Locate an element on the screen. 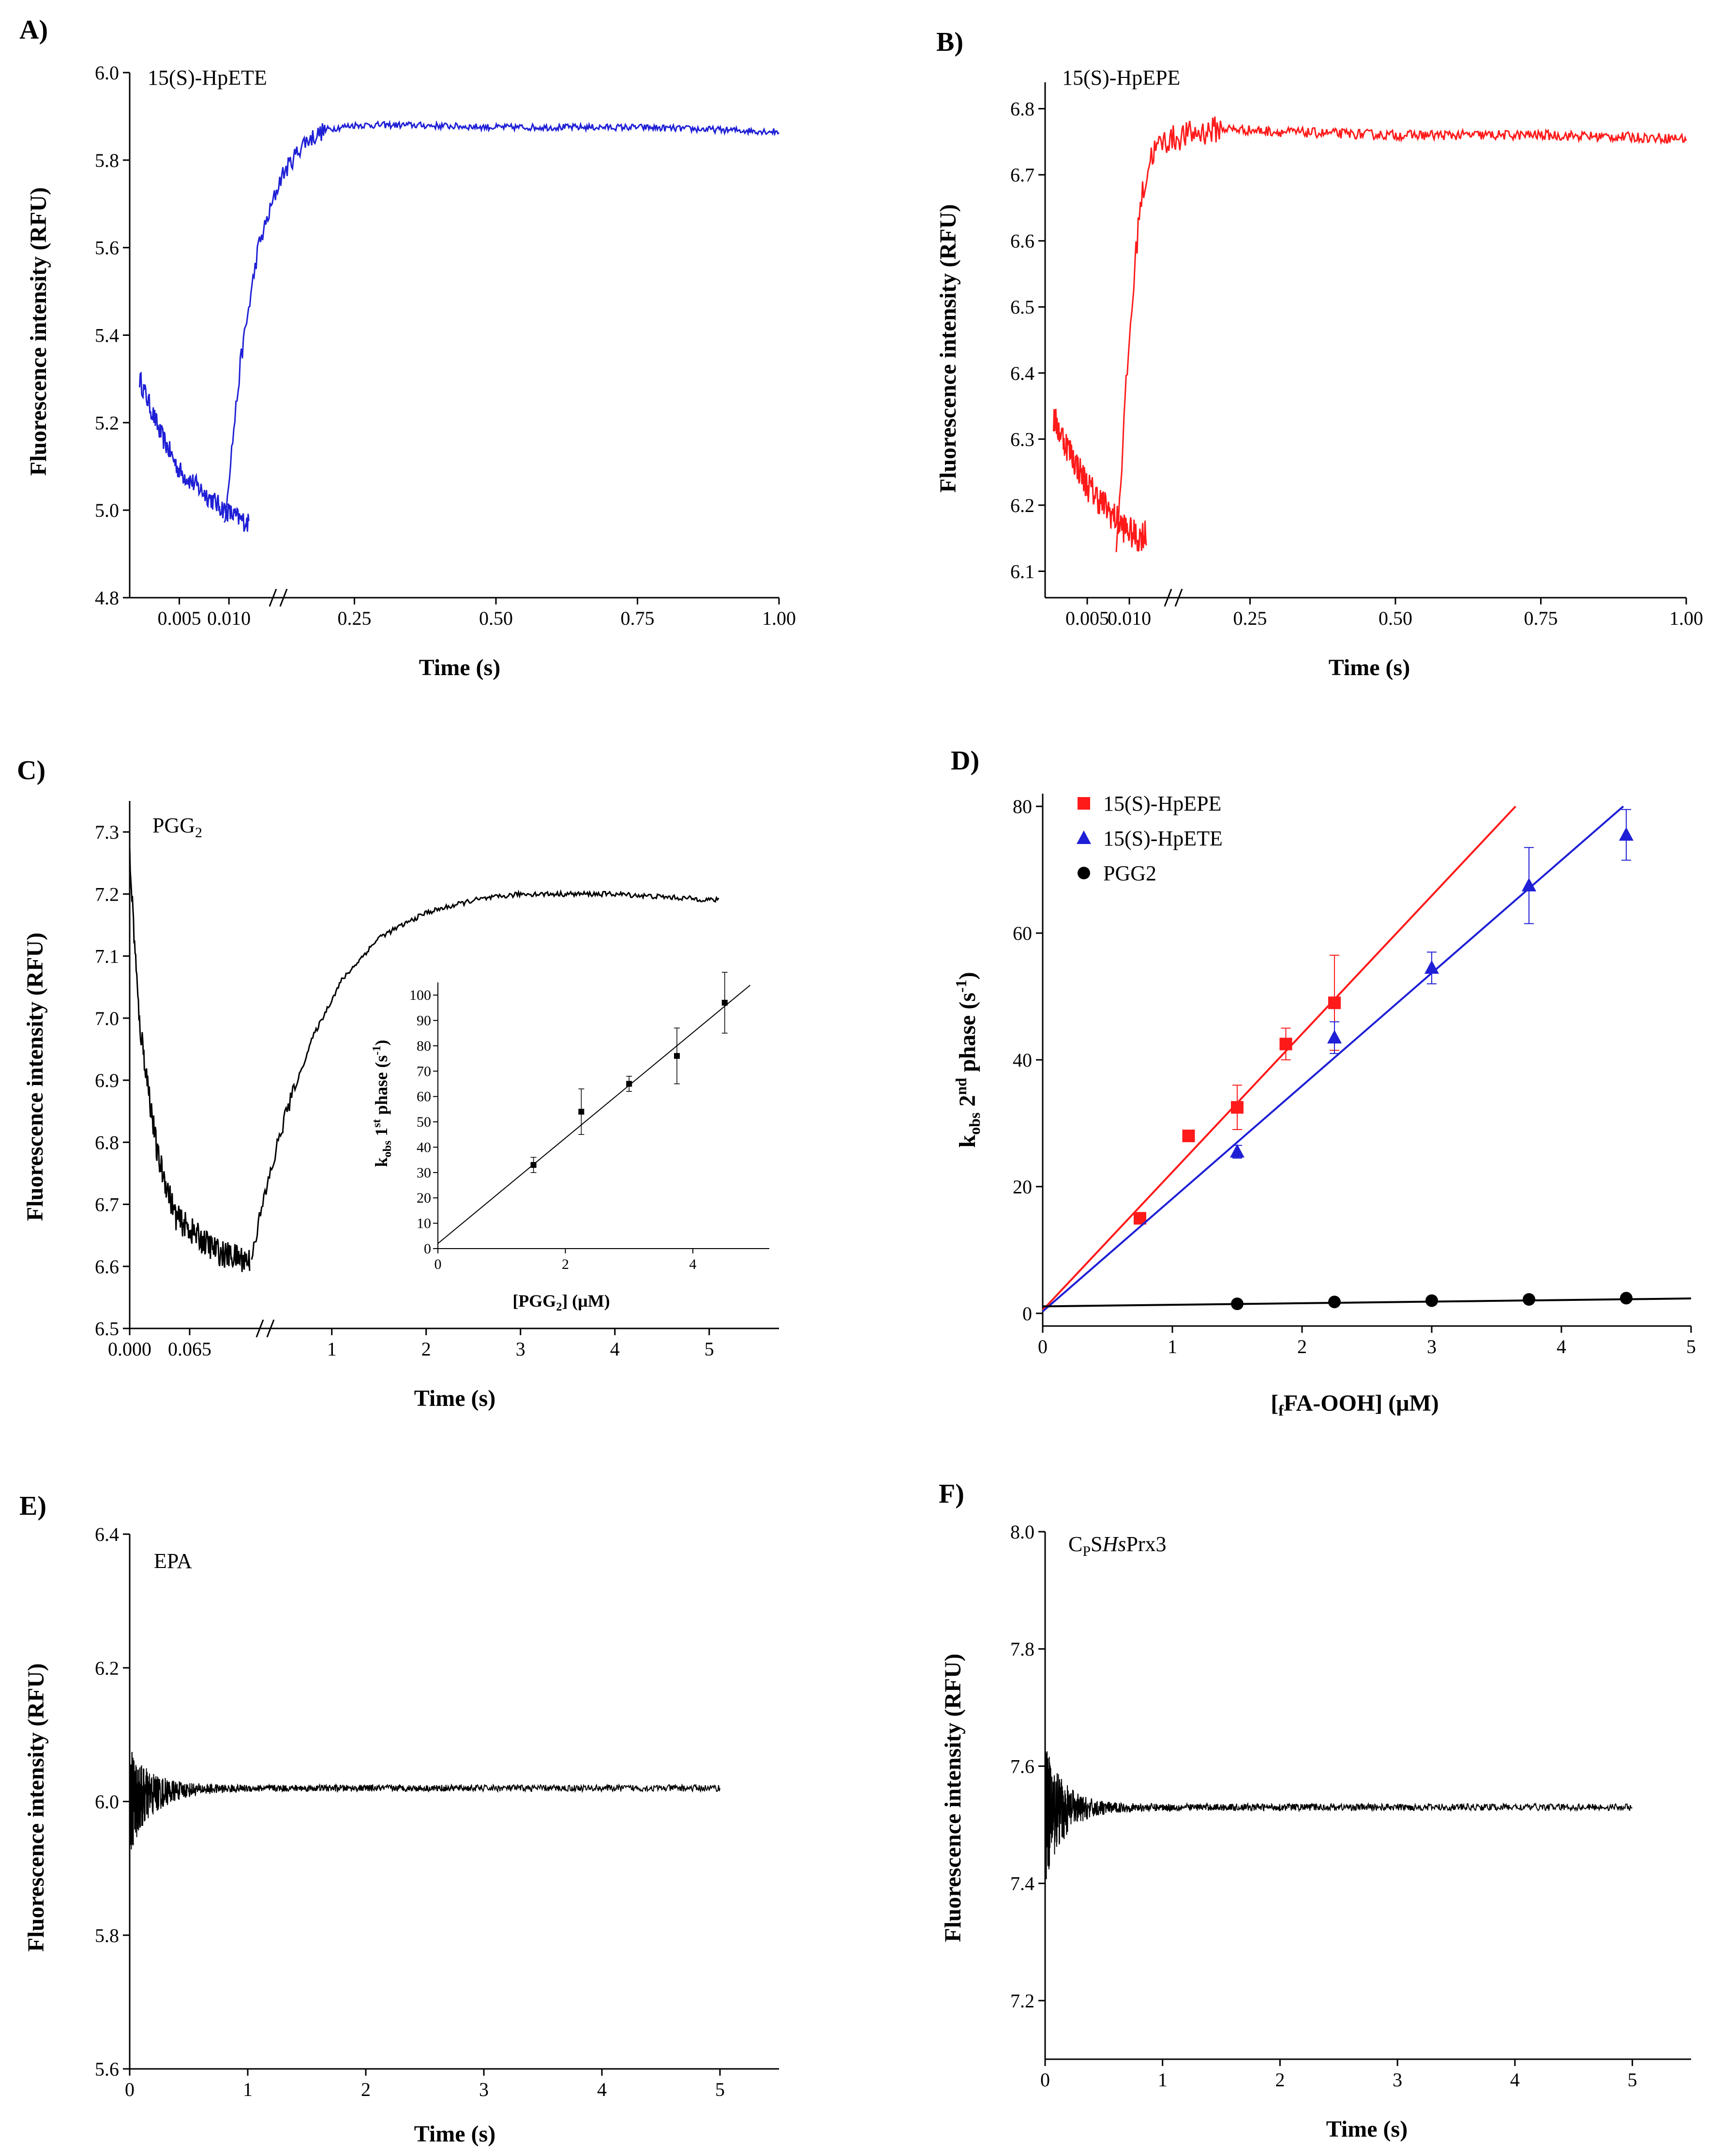 The height and width of the screenshot is (2156, 1723). inset-y-tick-label: 60 is located at coordinates (424, 1097).